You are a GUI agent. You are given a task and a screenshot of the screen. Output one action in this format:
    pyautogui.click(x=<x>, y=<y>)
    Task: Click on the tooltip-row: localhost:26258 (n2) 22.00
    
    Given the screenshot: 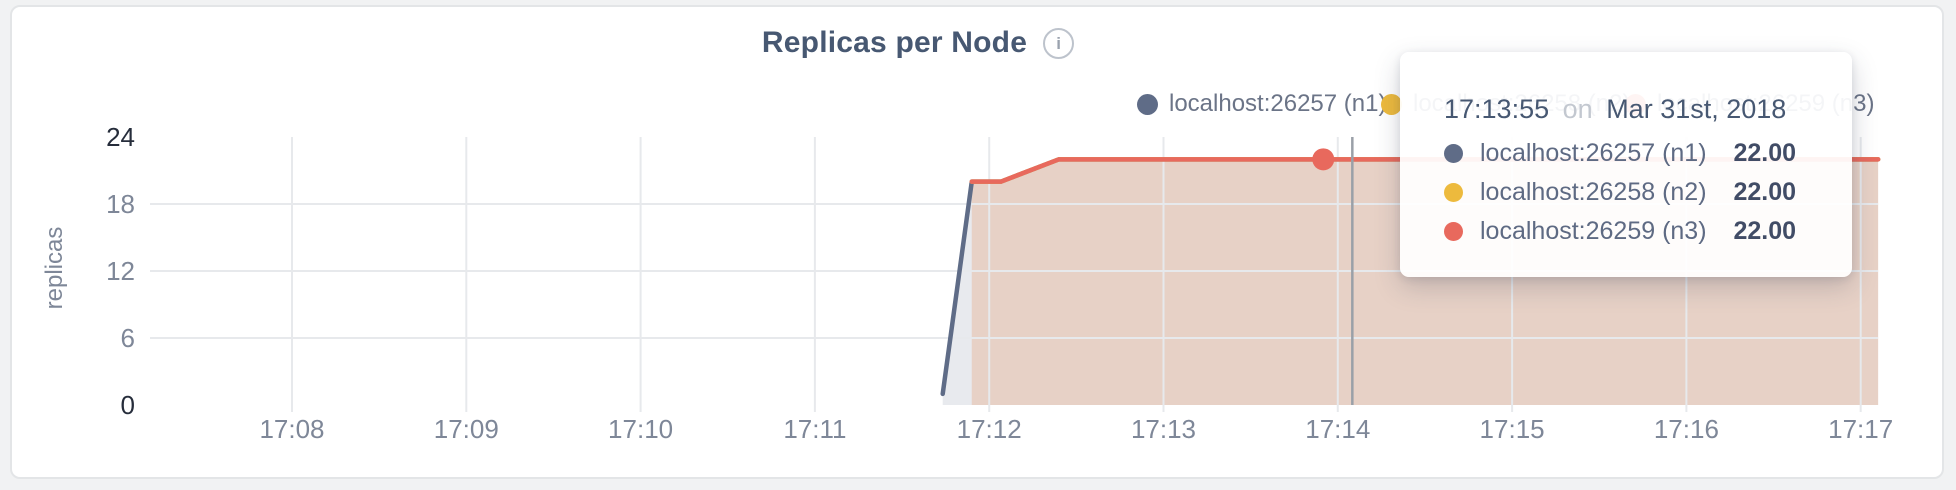 What is the action you would take?
    pyautogui.click(x=1620, y=192)
    